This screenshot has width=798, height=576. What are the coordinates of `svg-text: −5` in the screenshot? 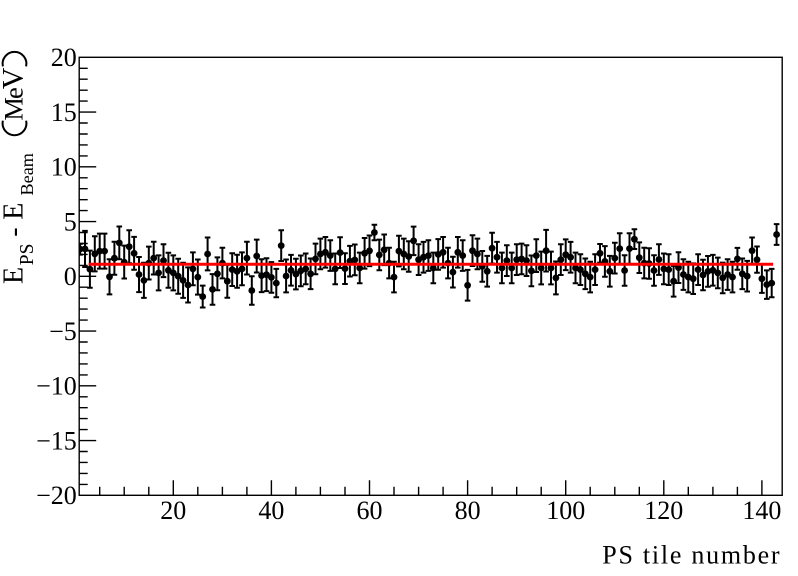 It's located at (63, 331).